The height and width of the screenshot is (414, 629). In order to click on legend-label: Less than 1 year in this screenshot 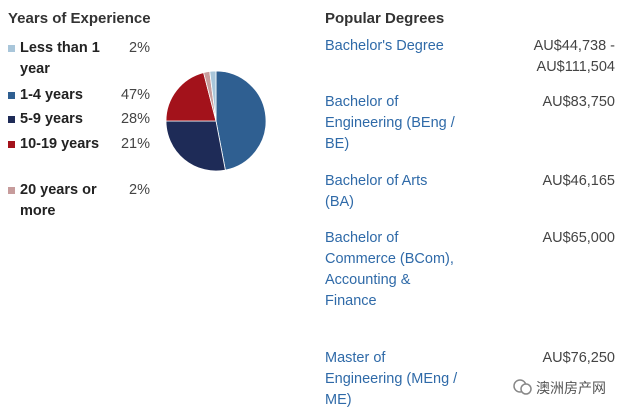, I will do `click(60, 58)`.